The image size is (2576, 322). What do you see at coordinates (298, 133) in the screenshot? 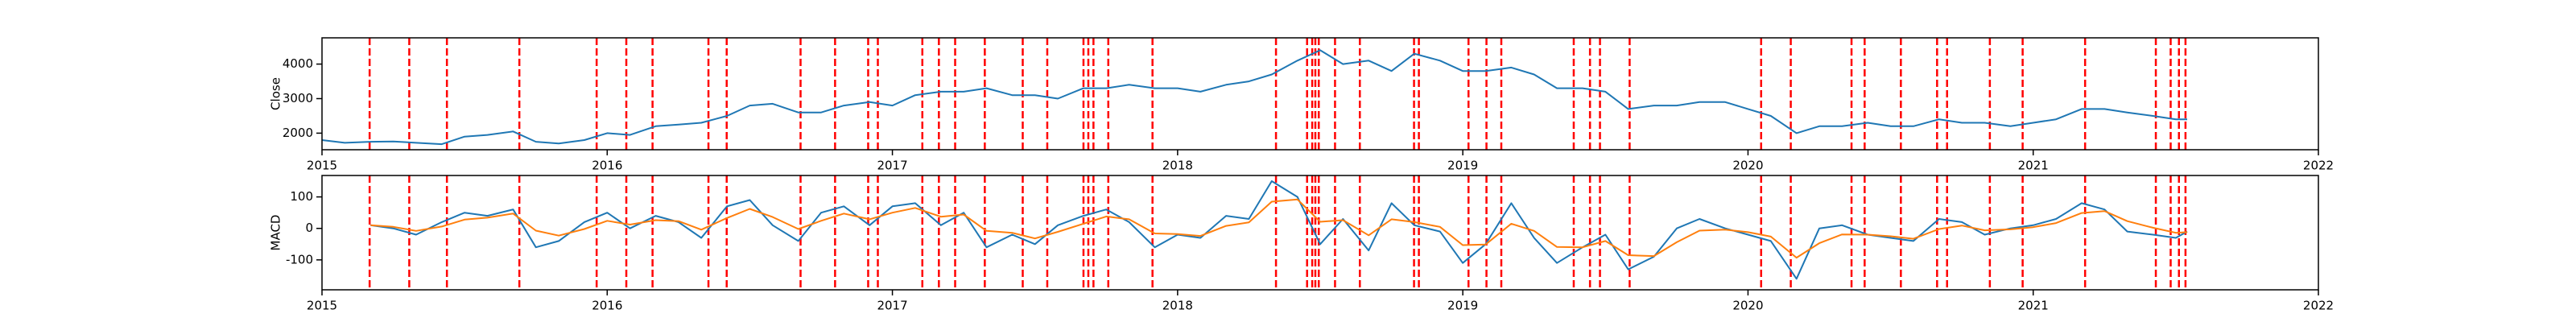
I see `y-tick-label: 2000` at bounding box center [298, 133].